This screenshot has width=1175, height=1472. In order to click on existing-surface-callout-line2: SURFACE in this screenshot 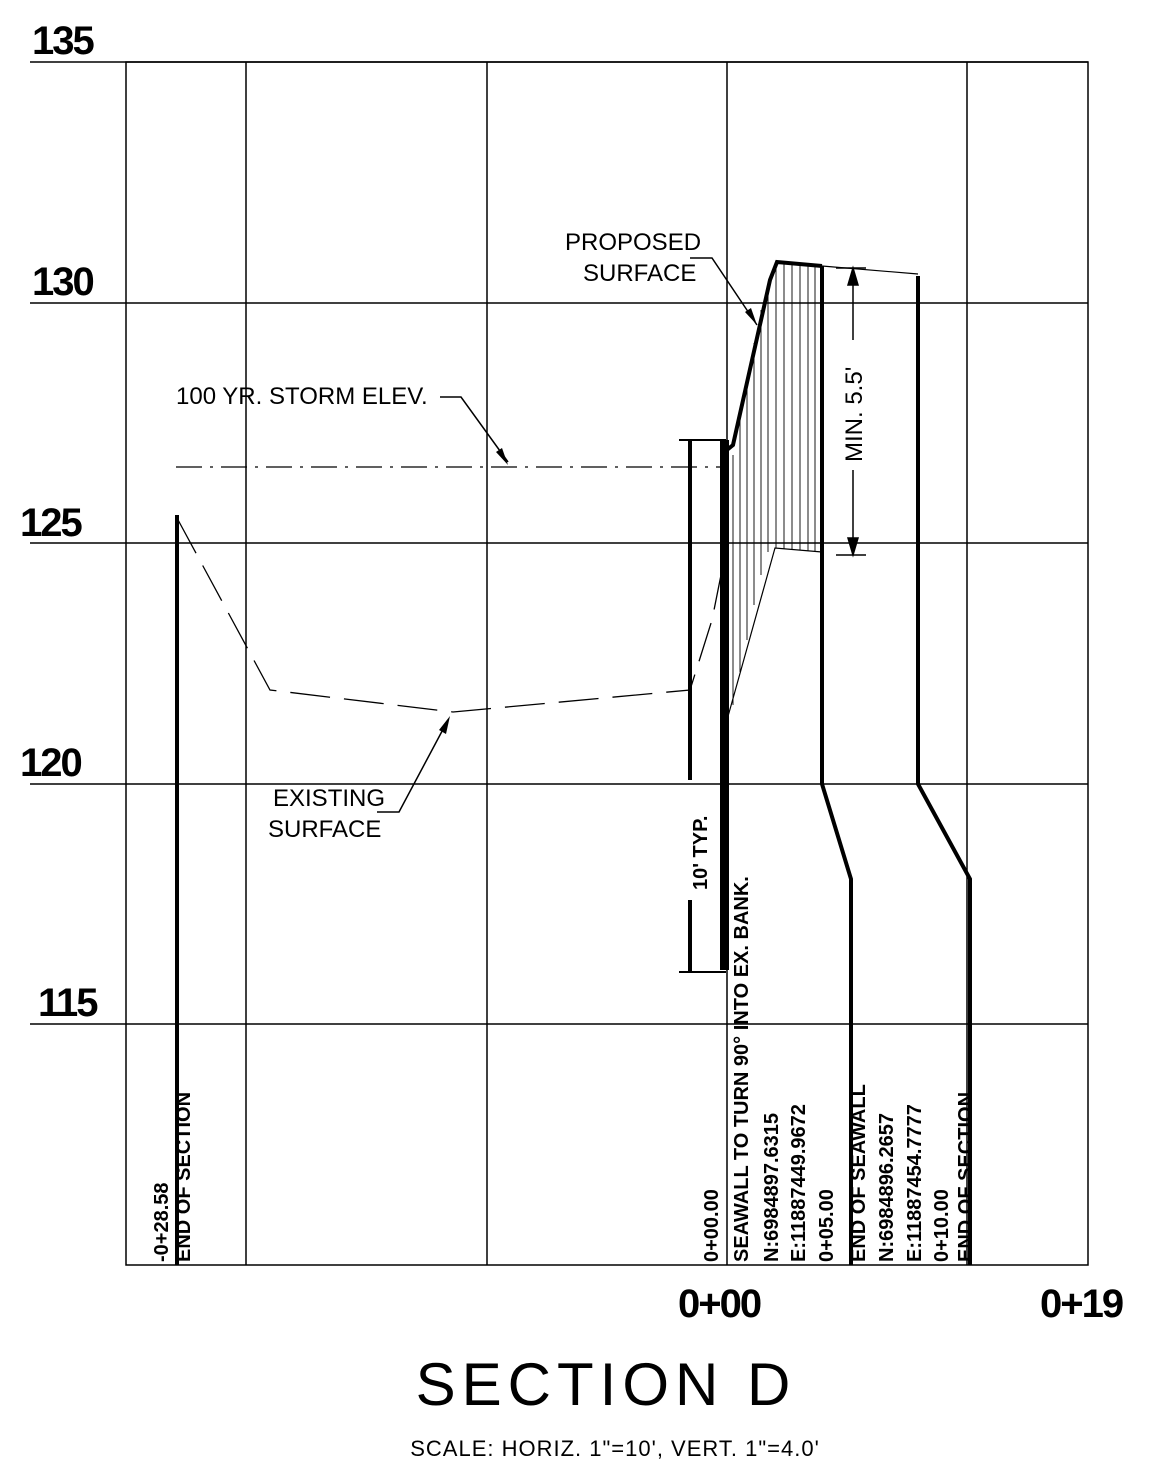, I will do `click(324, 829)`.